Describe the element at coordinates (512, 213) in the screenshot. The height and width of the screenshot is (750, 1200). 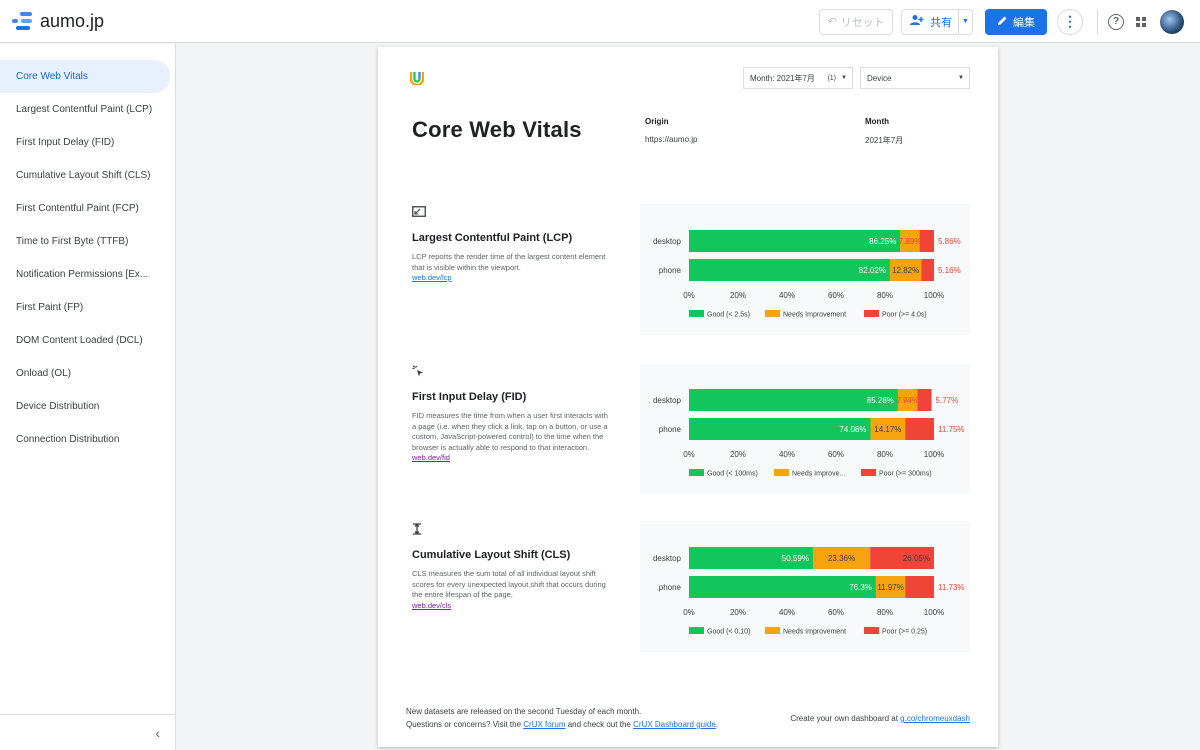
I see `viewport-icon` at that location.